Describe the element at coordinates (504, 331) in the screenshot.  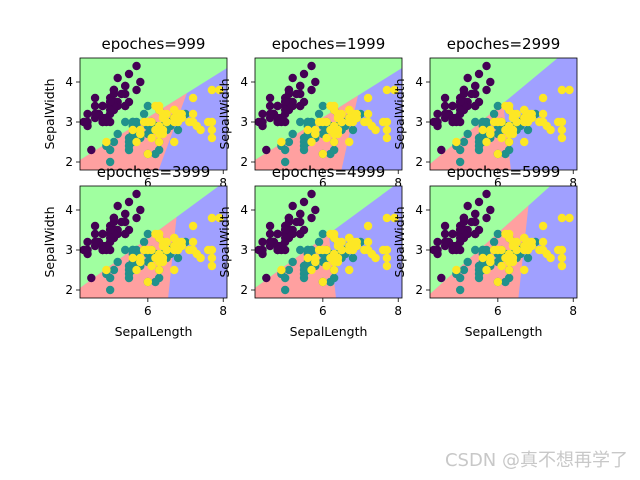
I see `x-axis-label: SepalLength` at that location.